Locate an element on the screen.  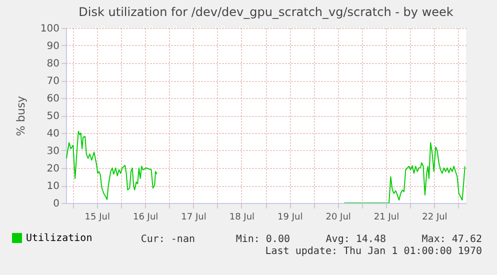
x-tick-label: 15 Jul is located at coordinates (97, 217).